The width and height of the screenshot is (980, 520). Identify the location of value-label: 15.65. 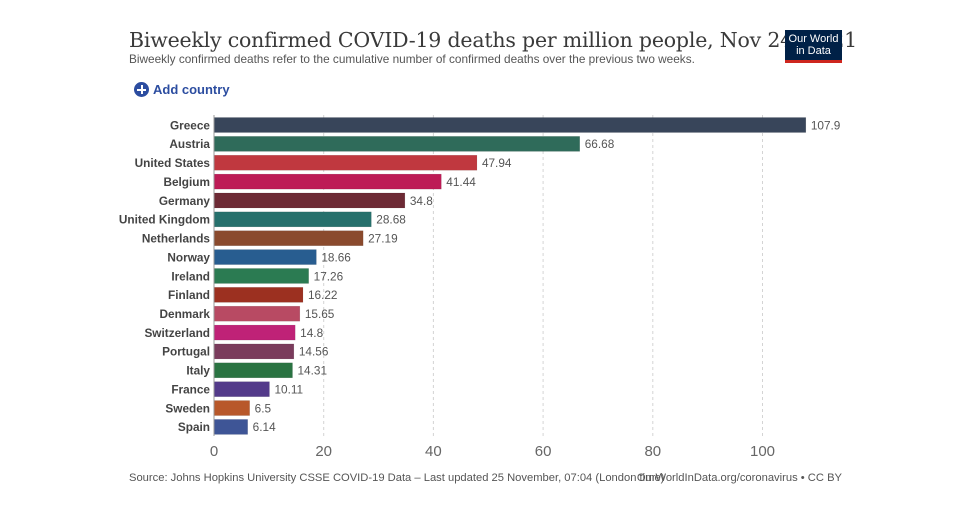
(320, 314).